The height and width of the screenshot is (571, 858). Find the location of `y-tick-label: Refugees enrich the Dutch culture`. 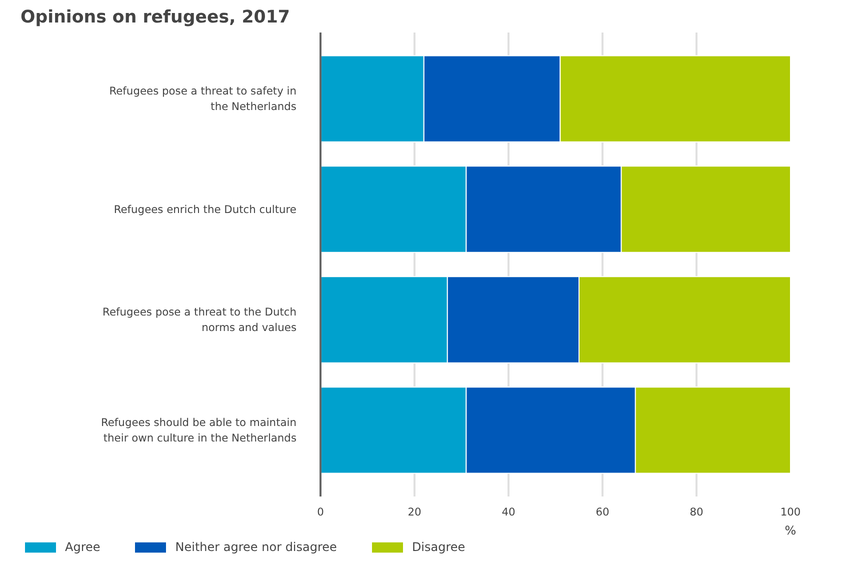

y-tick-label: Refugees enrich the Dutch culture is located at coordinates (205, 209).